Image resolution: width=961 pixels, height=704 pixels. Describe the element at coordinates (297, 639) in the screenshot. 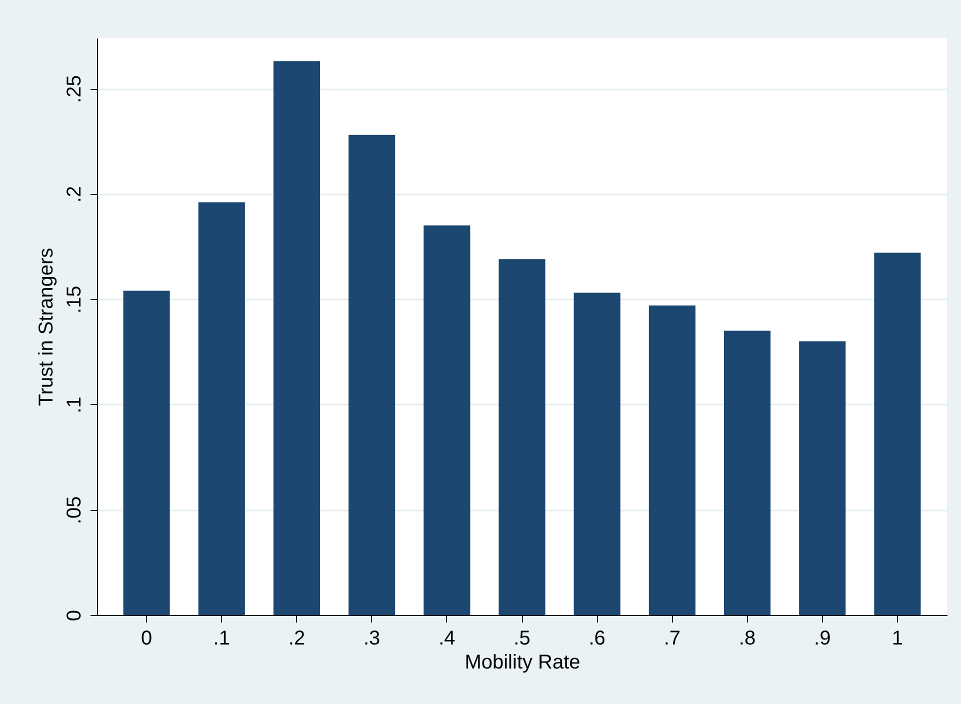

I see `x-tick-label: .2` at that location.